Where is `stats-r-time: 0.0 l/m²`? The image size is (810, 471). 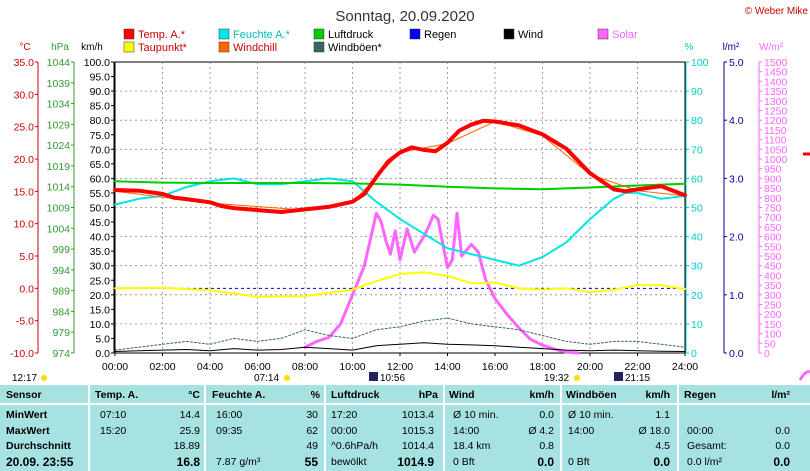
stats-r-time: 0.0 l/m² is located at coordinates (705, 461).